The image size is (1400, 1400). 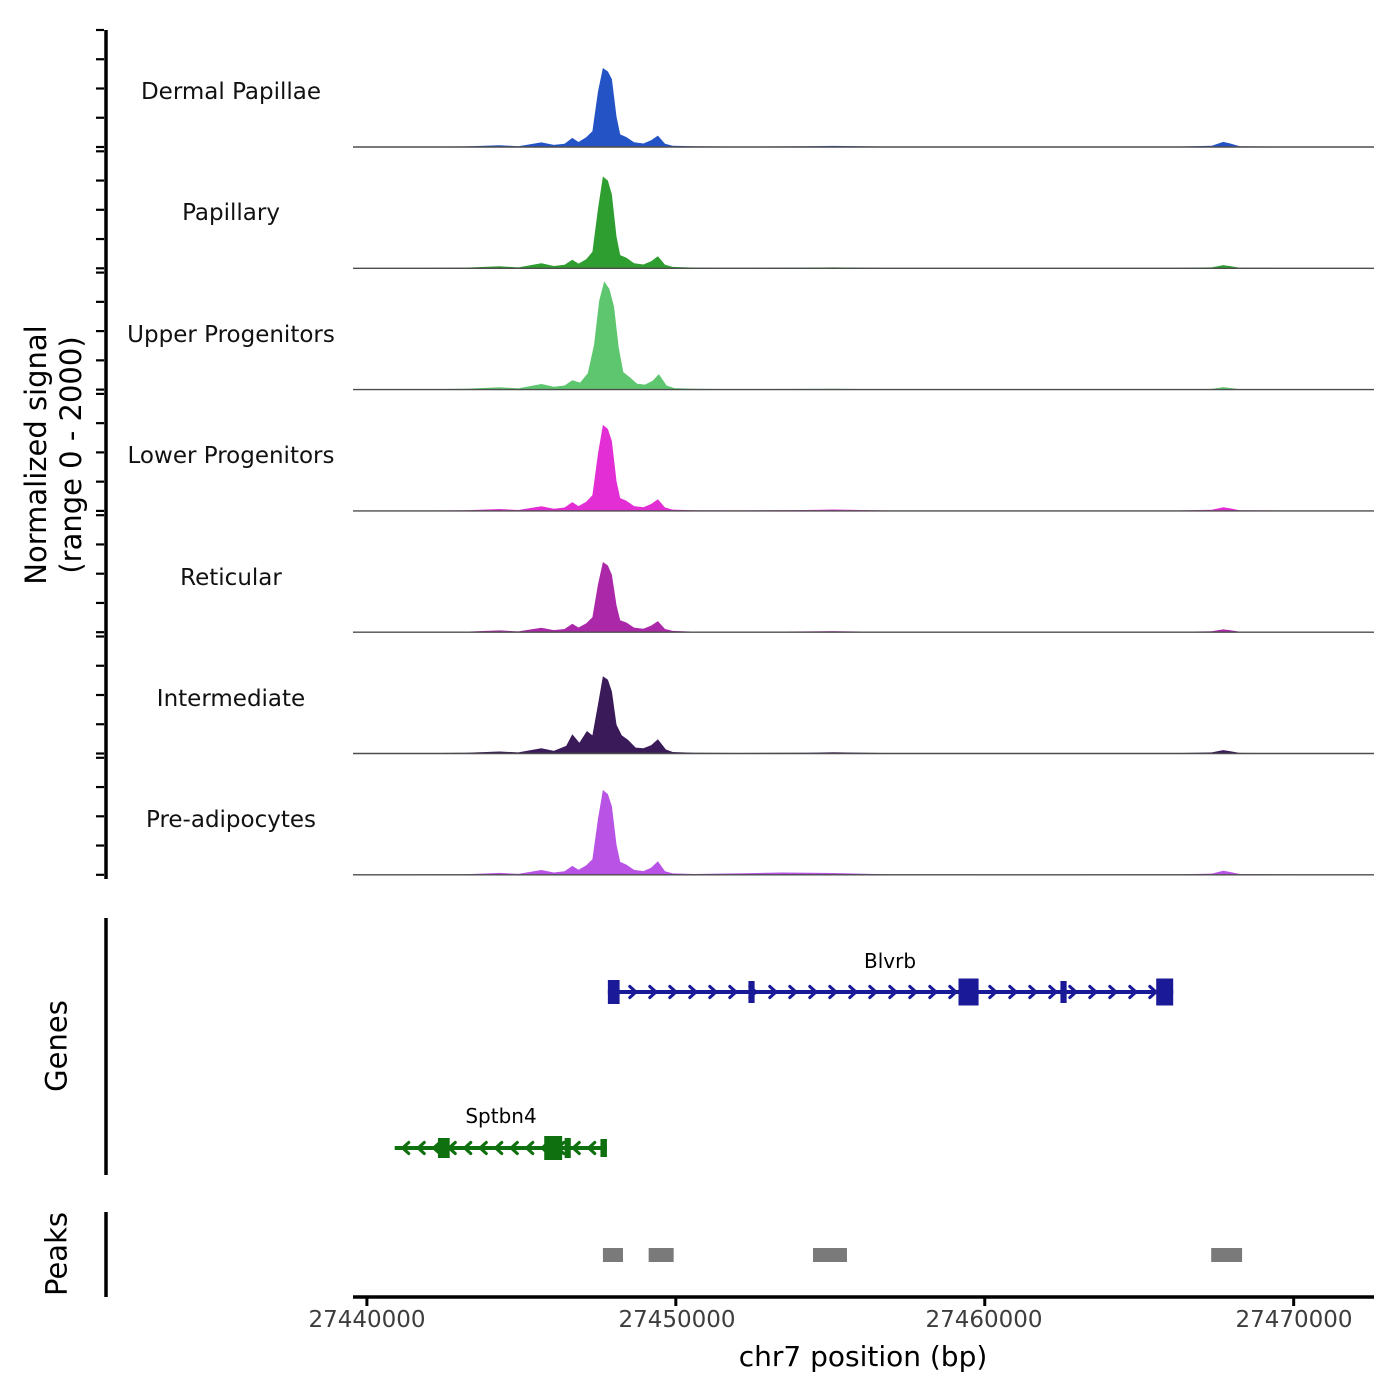 I want to click on x-tick-label-27450000: 27450000, so click(x=677, y=1320).